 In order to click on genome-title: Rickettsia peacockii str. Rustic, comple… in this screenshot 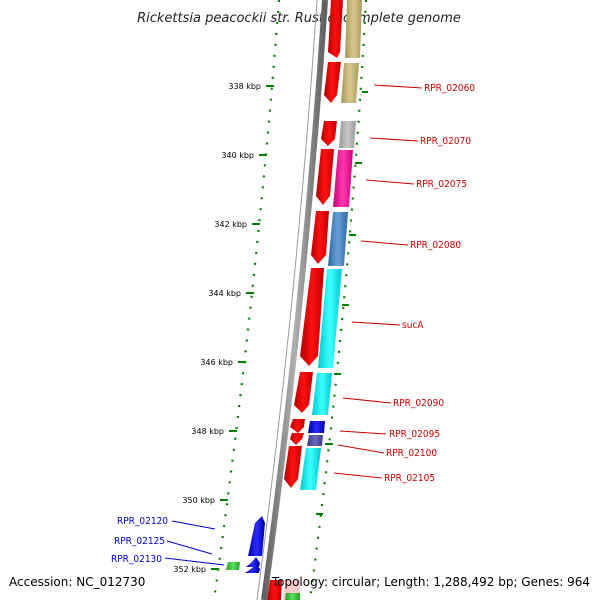, I will do `click(299, 18)`.